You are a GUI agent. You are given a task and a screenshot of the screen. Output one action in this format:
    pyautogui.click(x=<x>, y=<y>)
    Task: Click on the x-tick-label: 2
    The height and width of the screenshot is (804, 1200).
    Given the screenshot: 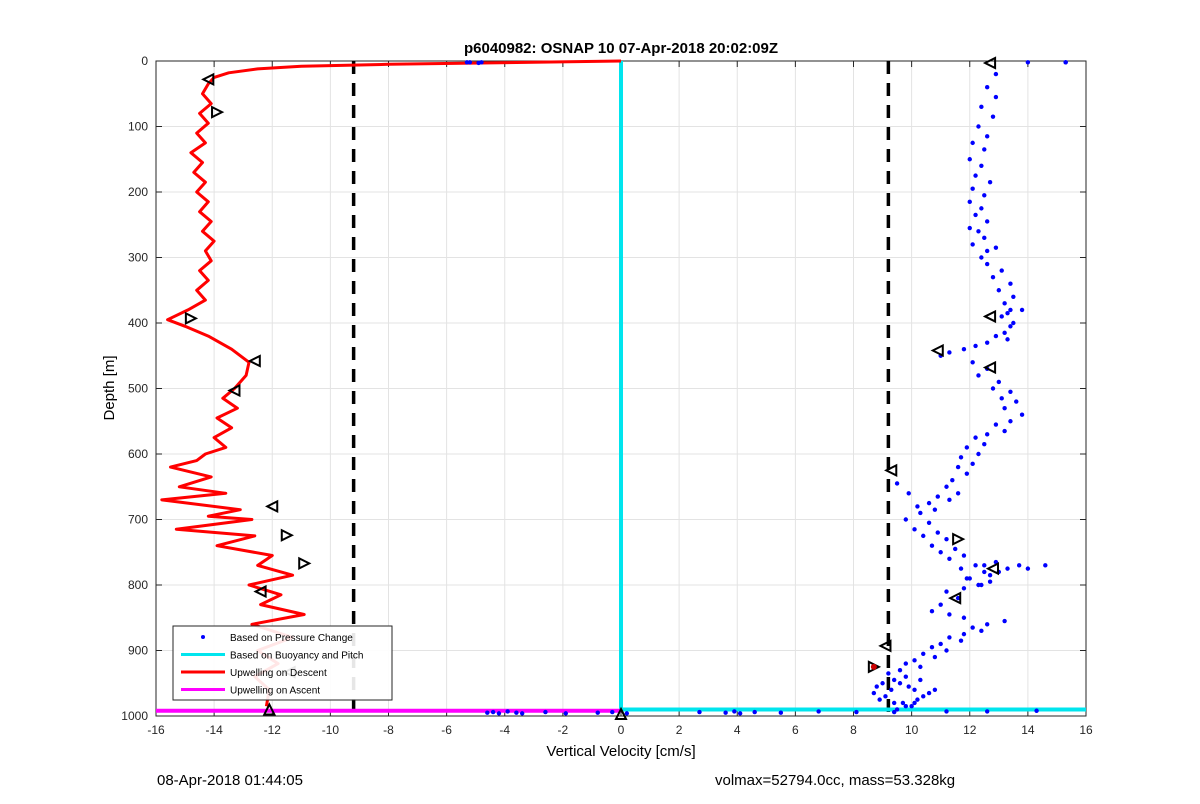 What is the action you would take?
    pyautogui.click(x=679, y=730)
    